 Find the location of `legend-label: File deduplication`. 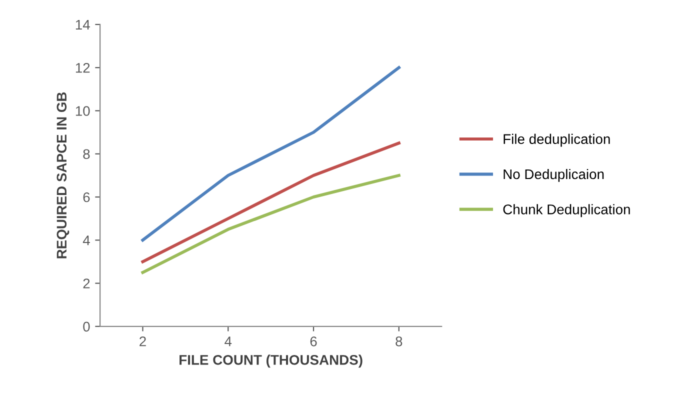

legend-label: File deduplication is located at coordinates (557, 140).